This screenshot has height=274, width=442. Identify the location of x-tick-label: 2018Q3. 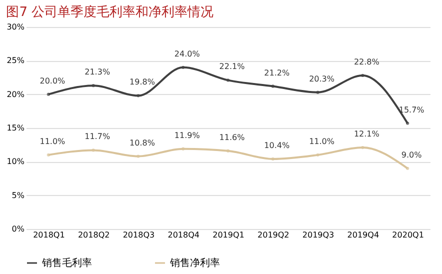
(138, 235).